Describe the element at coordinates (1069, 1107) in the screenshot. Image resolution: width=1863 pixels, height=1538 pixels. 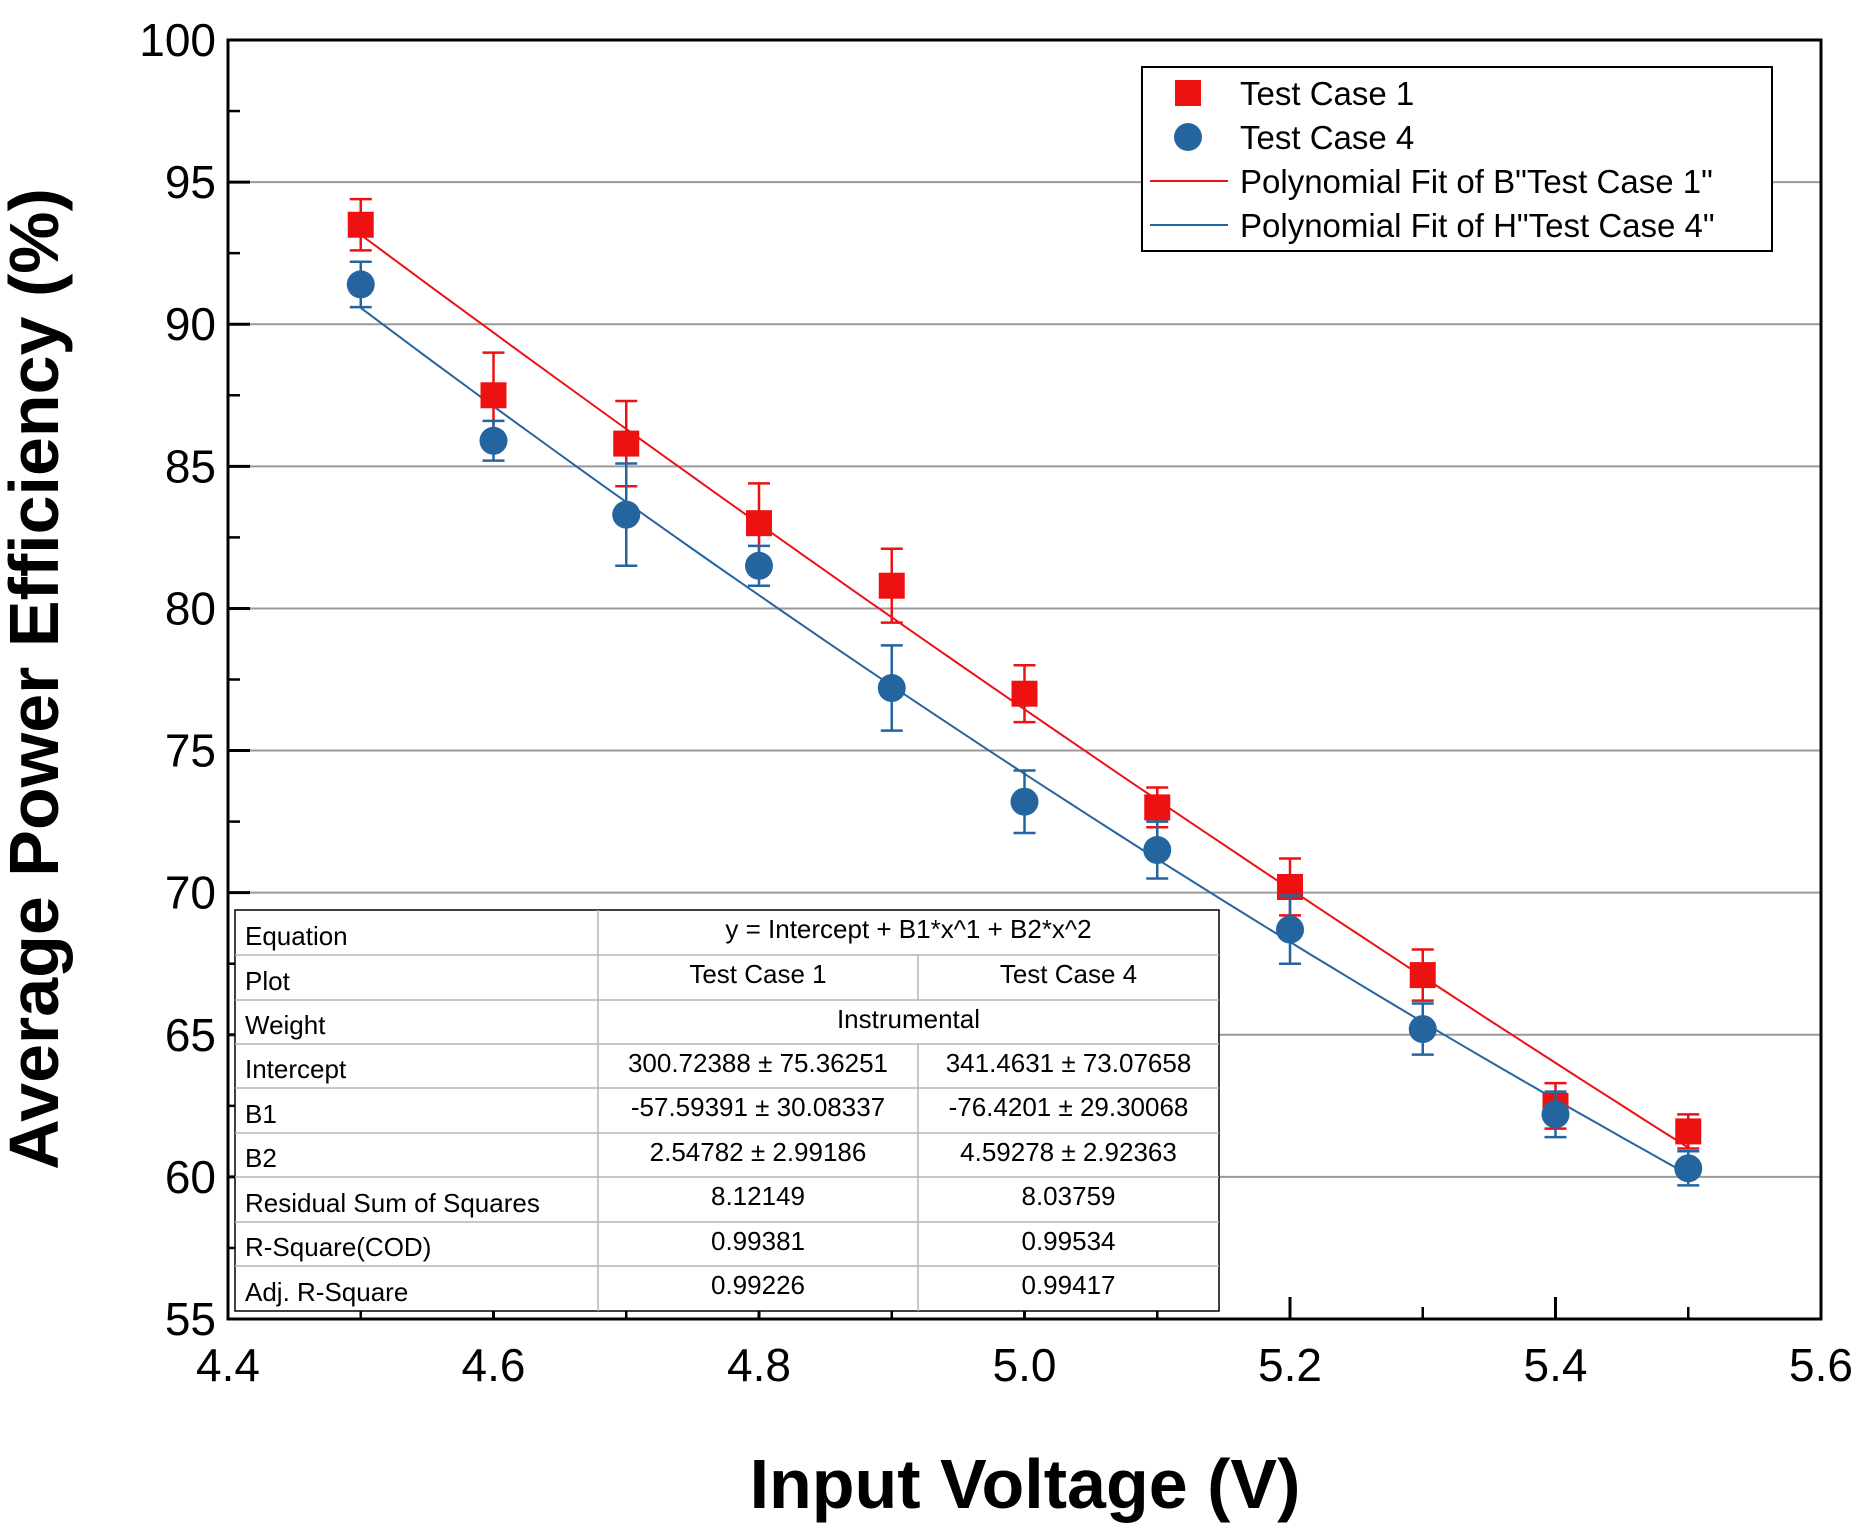
I see `table-cell: -76.4201 ± 29.30068` at that location.